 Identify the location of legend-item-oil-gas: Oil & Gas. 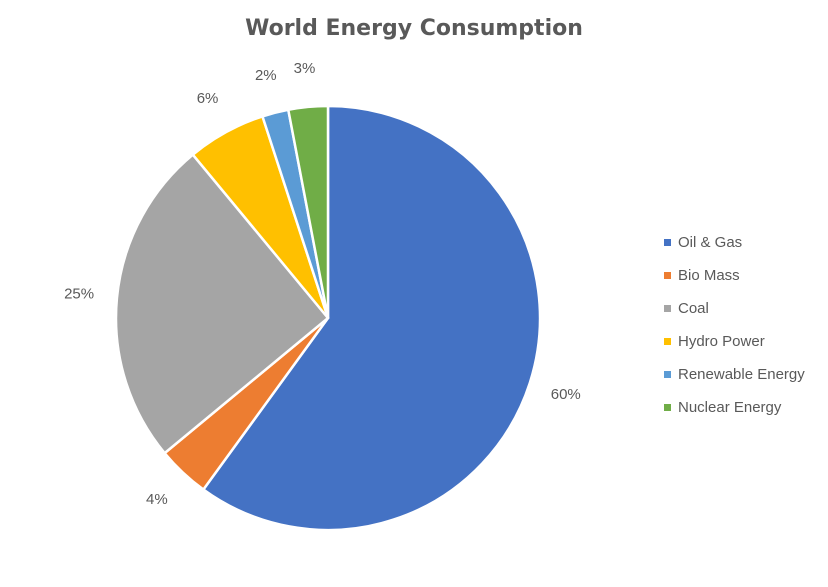
(734, 242).